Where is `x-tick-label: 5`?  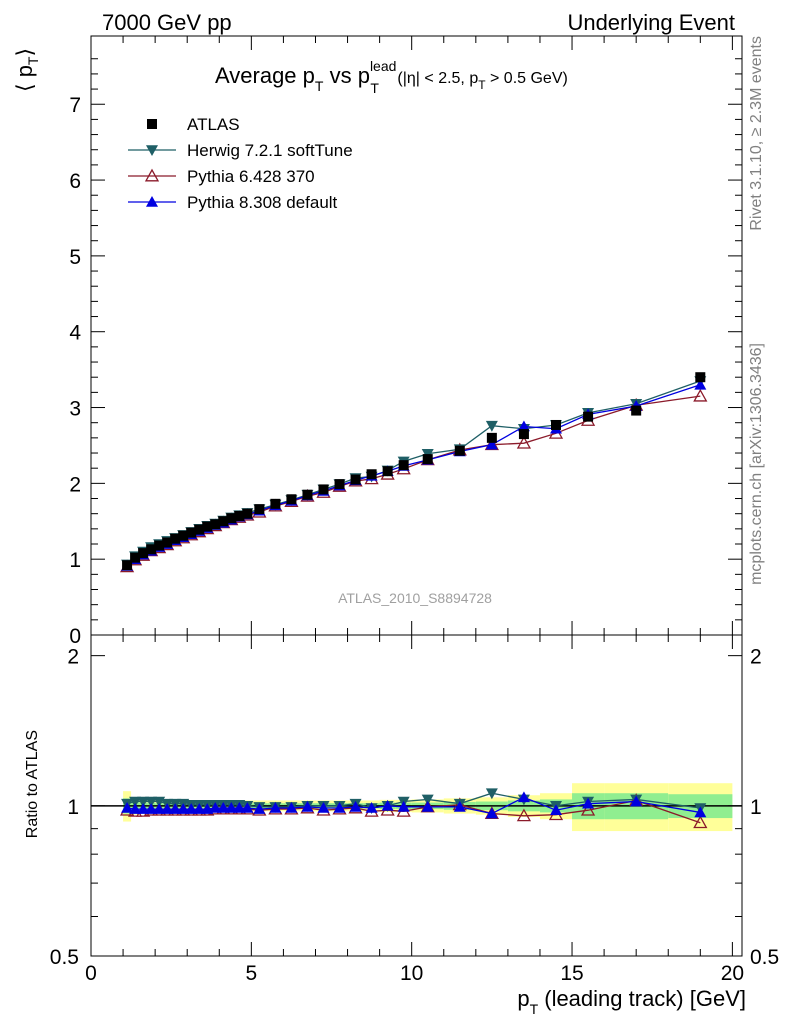 x-tick-label: 5 is located at coordinates (252, 973).